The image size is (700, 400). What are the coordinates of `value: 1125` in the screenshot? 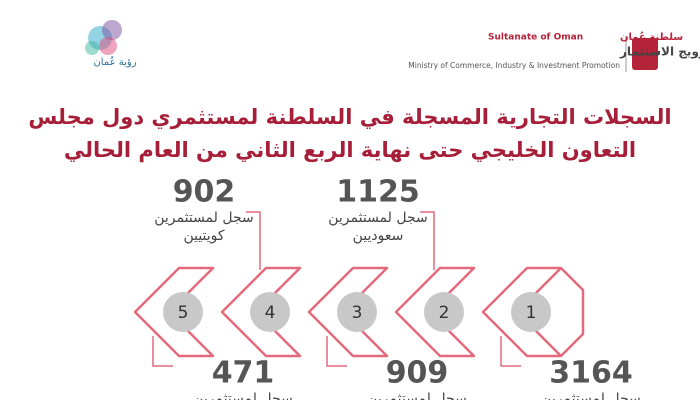 It's located at (378, 192).